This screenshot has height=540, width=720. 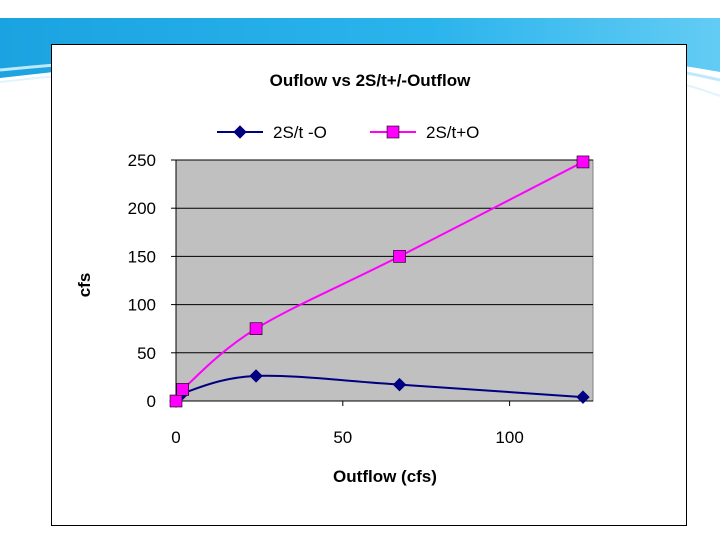 What do you see at coordinates (84, 285) in the screenshot?
I see `y-axis-label: cfs` at bounding box center [84, 285].